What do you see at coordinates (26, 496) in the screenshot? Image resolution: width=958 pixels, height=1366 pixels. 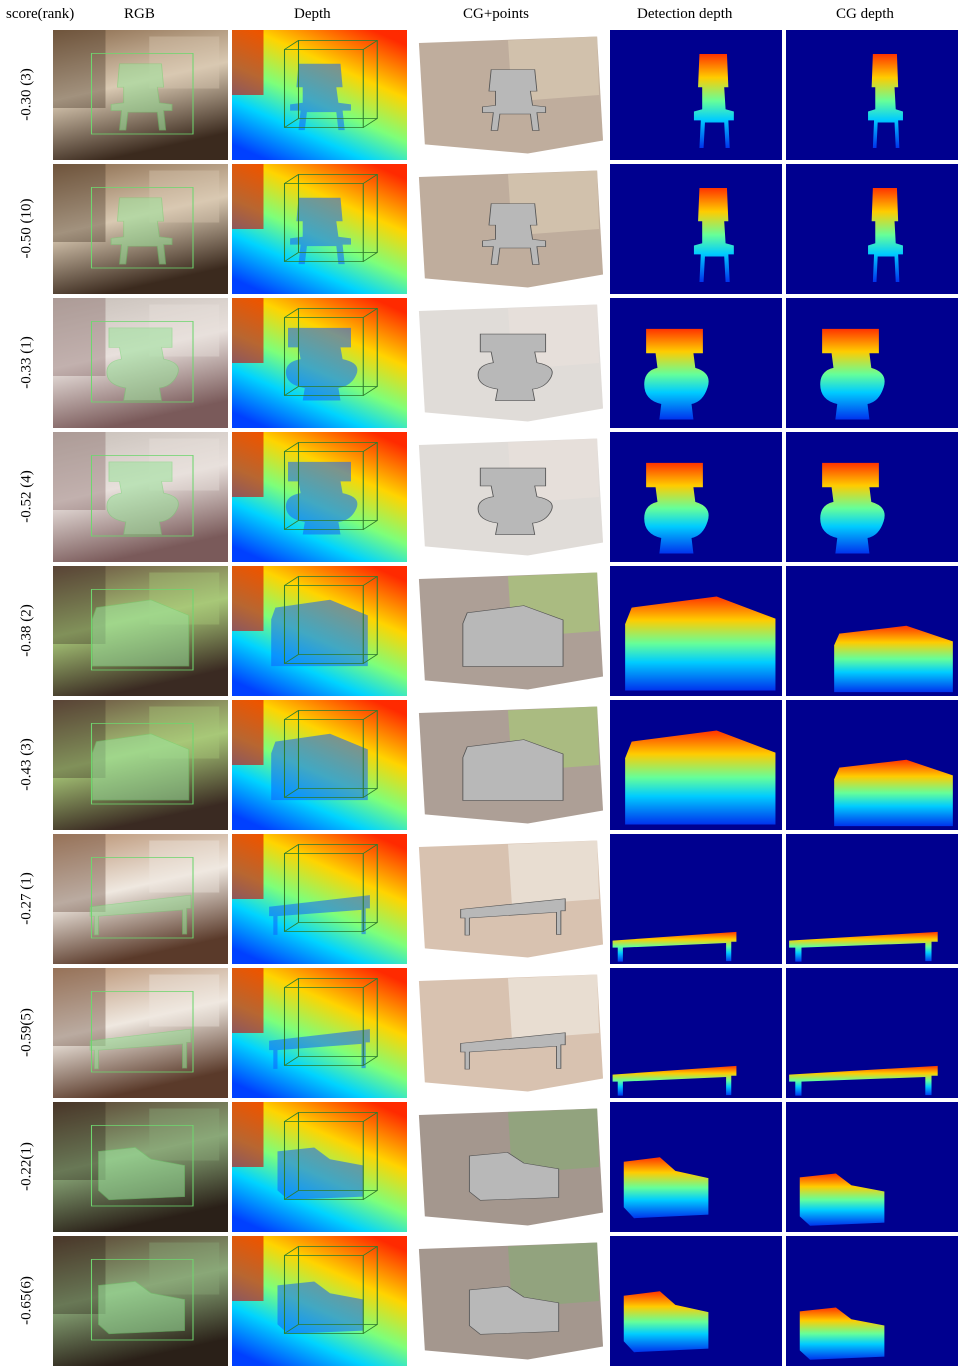 I see `row-score-label: -0.52 (4)` at bounding box center [26, 496].